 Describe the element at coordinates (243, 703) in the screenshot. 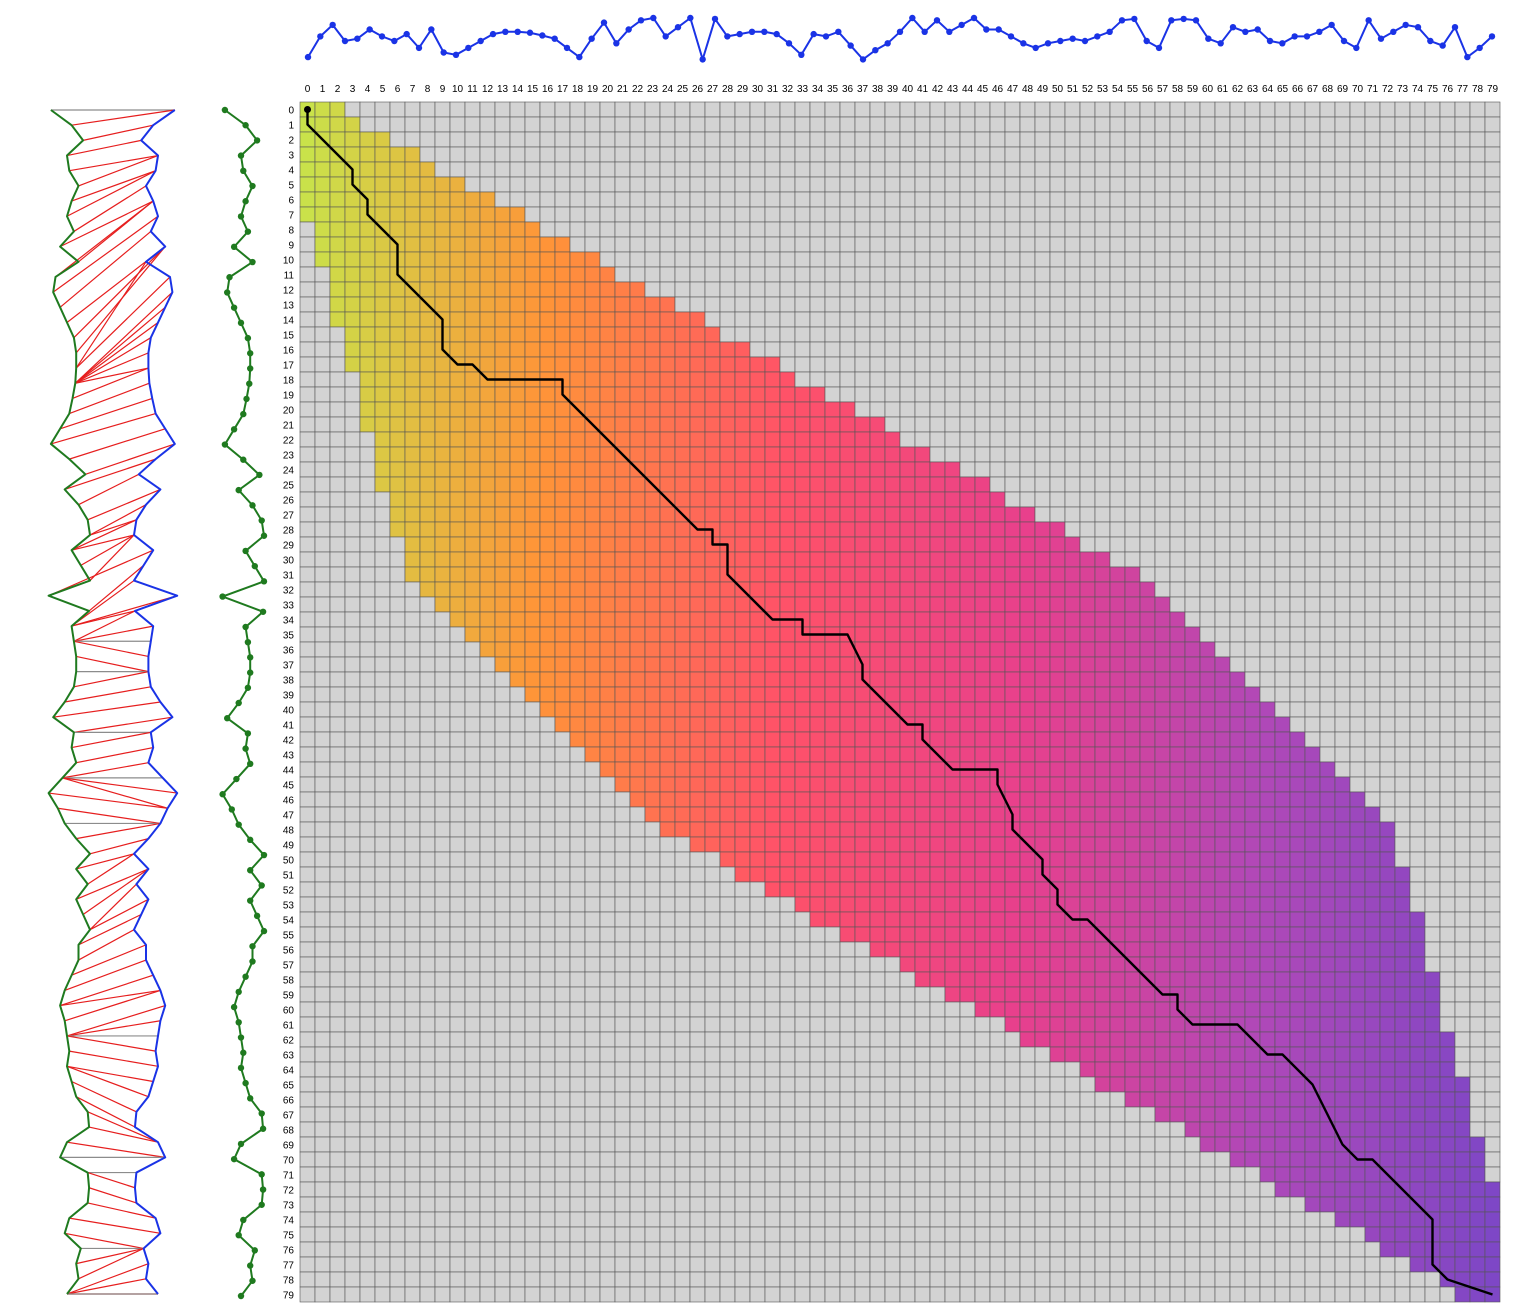

I see `left-series-plot` at that location.